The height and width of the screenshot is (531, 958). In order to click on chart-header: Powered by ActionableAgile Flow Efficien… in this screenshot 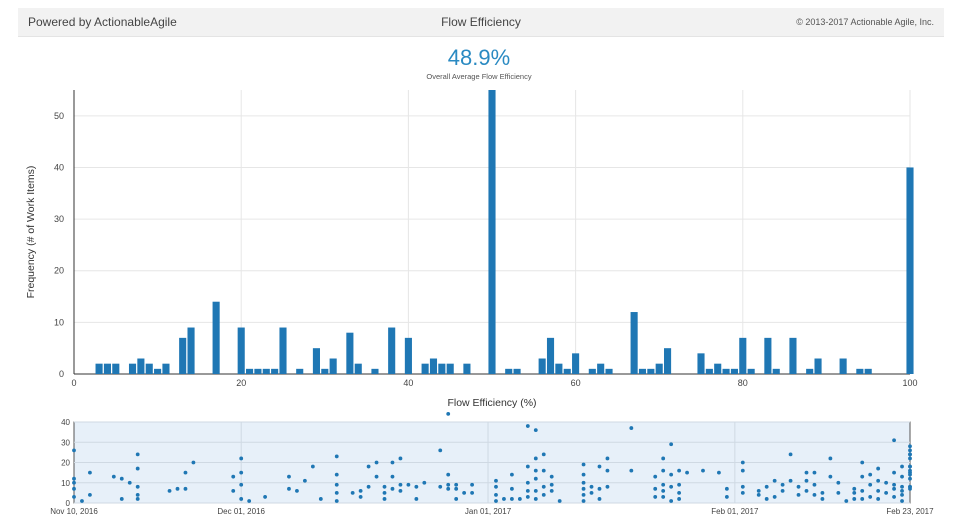, I will do `click(481, 22)`.